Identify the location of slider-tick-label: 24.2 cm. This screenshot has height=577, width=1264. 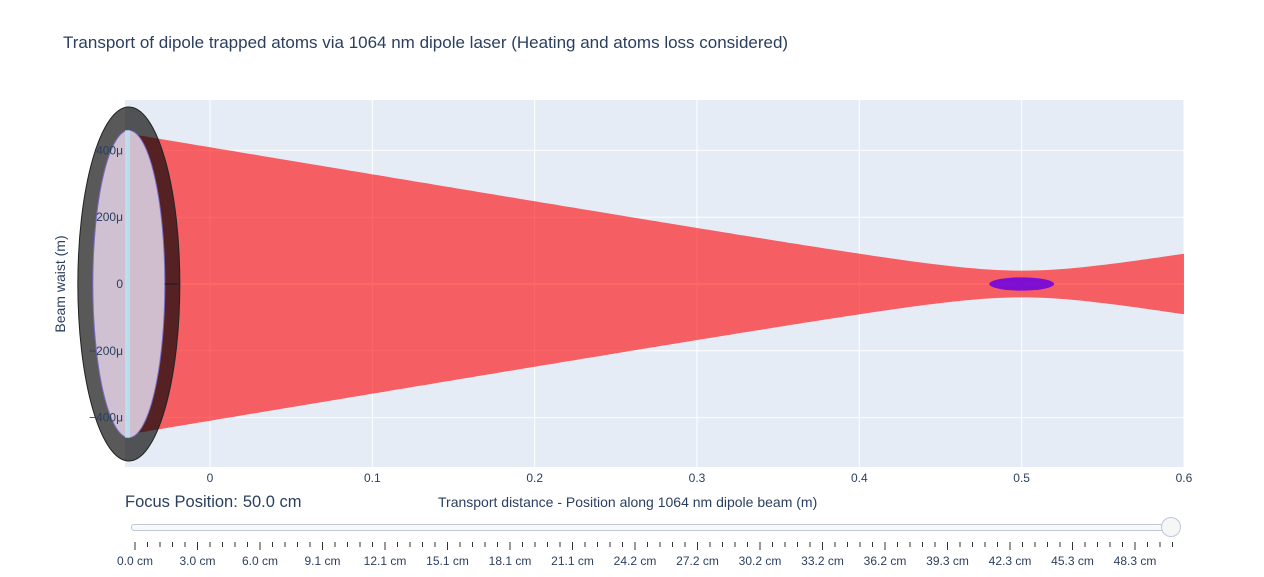
(635, 561).